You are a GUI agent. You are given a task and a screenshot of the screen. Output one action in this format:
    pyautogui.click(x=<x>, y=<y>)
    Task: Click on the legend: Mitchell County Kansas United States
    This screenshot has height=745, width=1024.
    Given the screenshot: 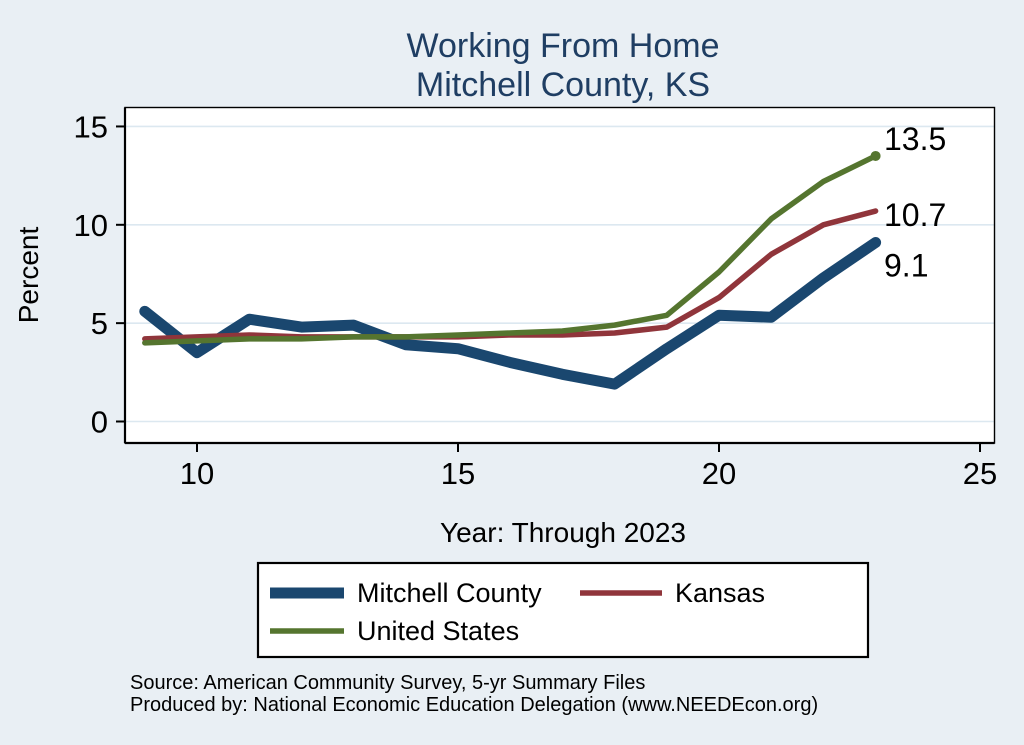 What is the action you would take?
    pyautogui.click(x=563, y=610)
    